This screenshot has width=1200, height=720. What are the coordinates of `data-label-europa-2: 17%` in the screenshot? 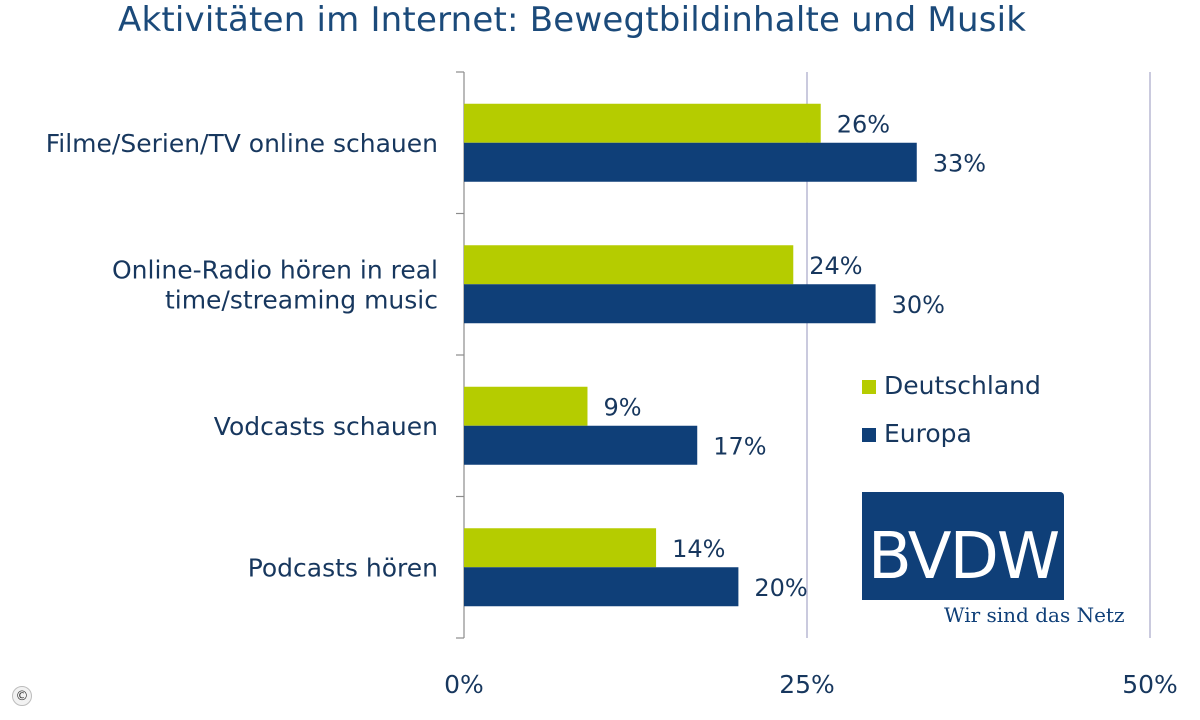 It's located at (739, 446).